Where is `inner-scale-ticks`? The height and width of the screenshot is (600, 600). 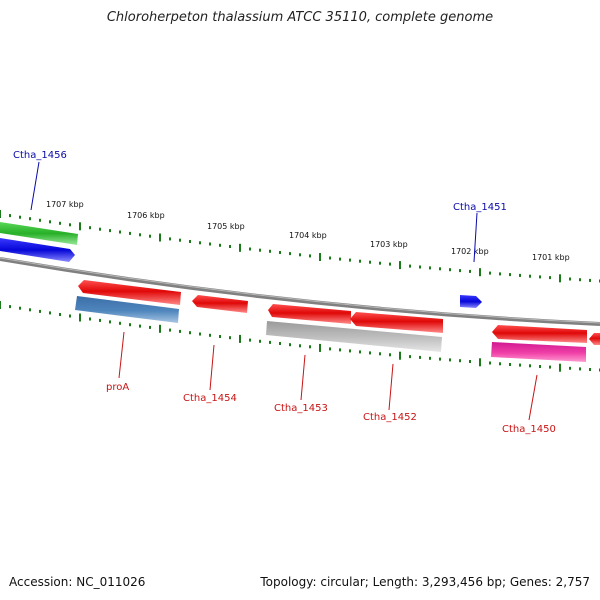
inner-scale-ticks is located at coordinates (300, 336).